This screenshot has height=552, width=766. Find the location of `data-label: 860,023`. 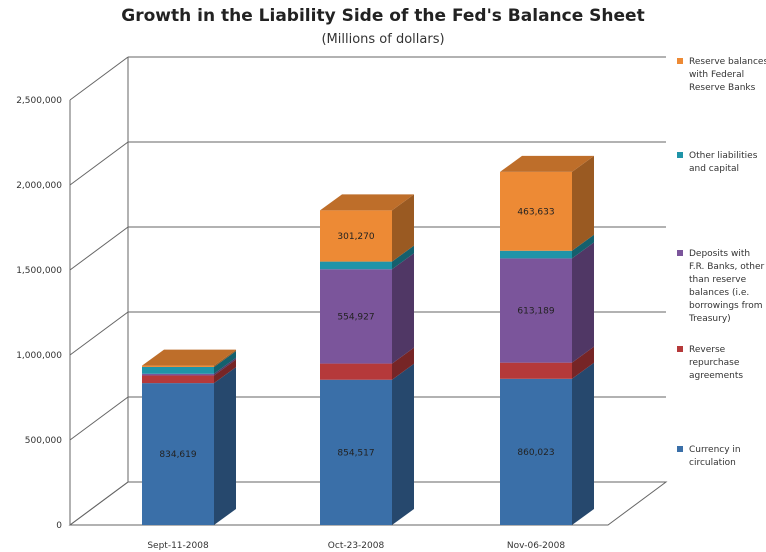

data-label: 860,023 is located at coordinates (535, 453).